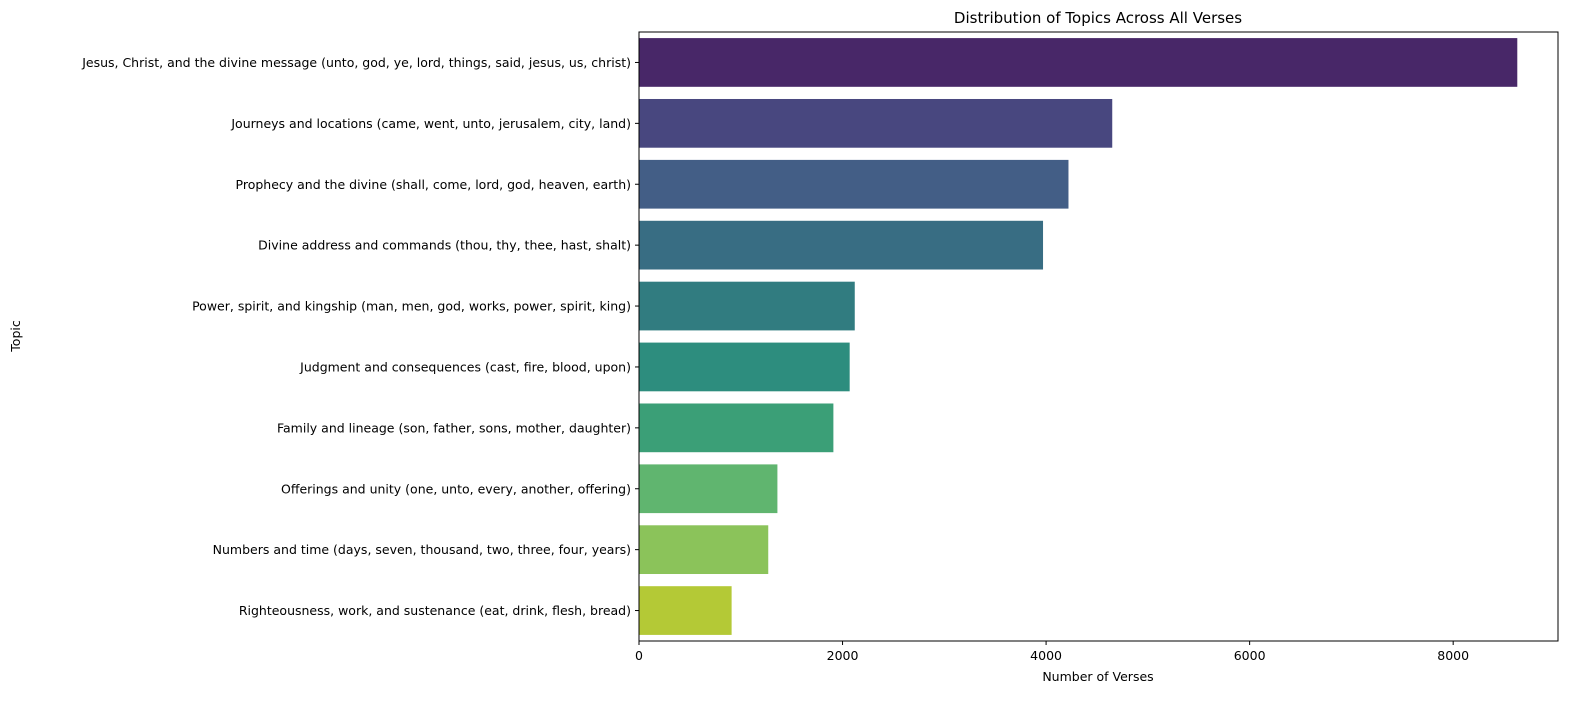 This screenshot has width=1587, height=701. I want to click on x-tick-labels: 0 2000 4000 6000 8000, so click(1052, 652).